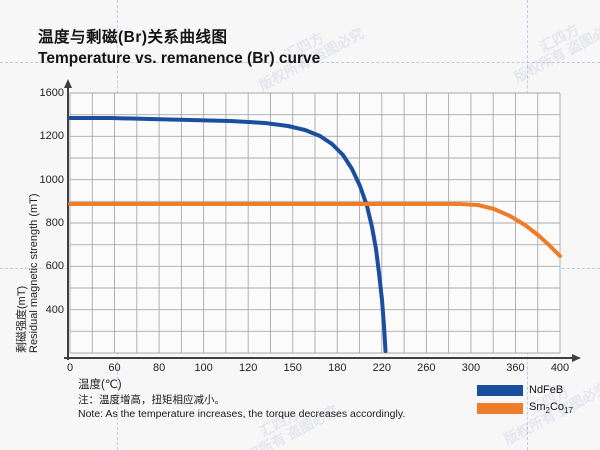  I want to click on x-tick-label: 260, so click(426, 368).